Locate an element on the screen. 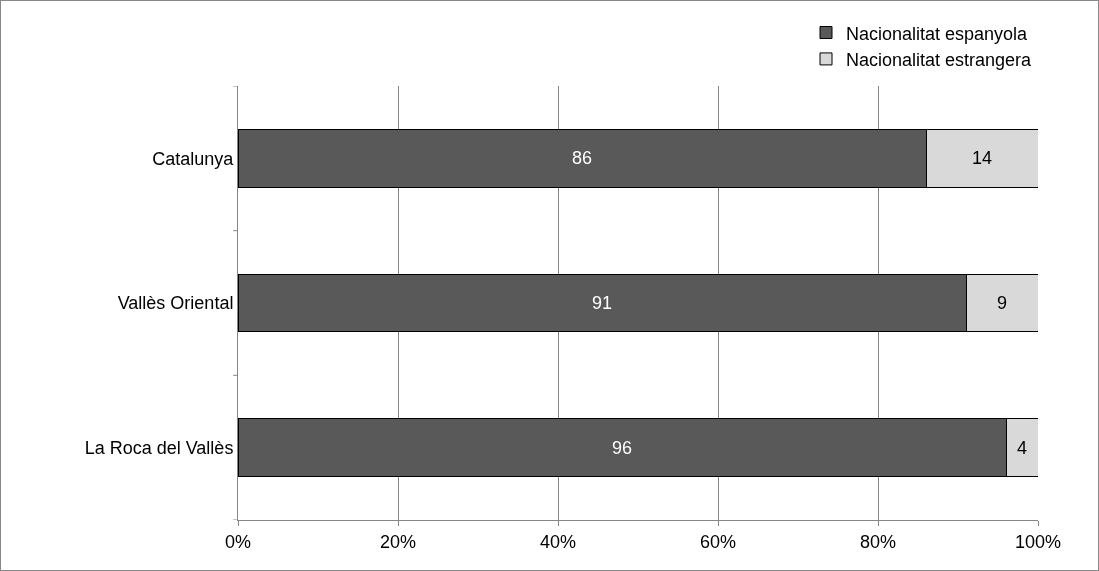 The width and height of the screenshot is (1099, 571). x-tick-label: 0% is located at coordinates (238, 541).